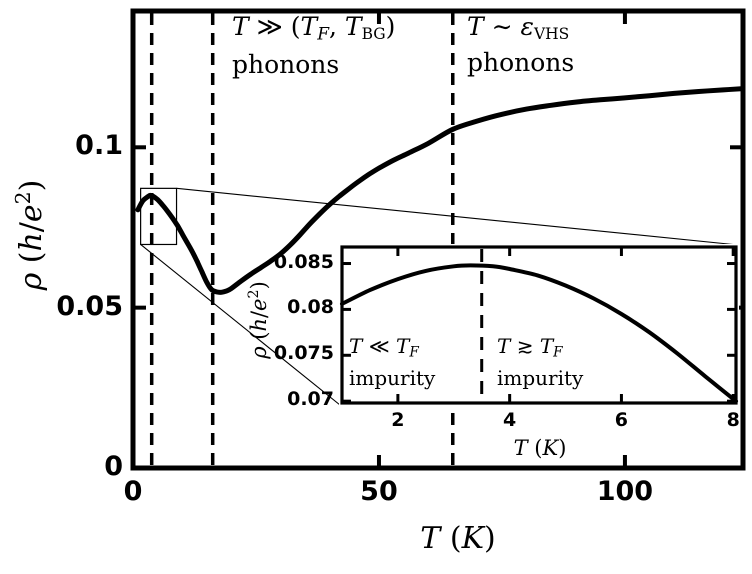 This screenshot has width=752, height=574. I want to click on annotation-impurity-low-t: T ≪ TF impurity, so click(392, 362).